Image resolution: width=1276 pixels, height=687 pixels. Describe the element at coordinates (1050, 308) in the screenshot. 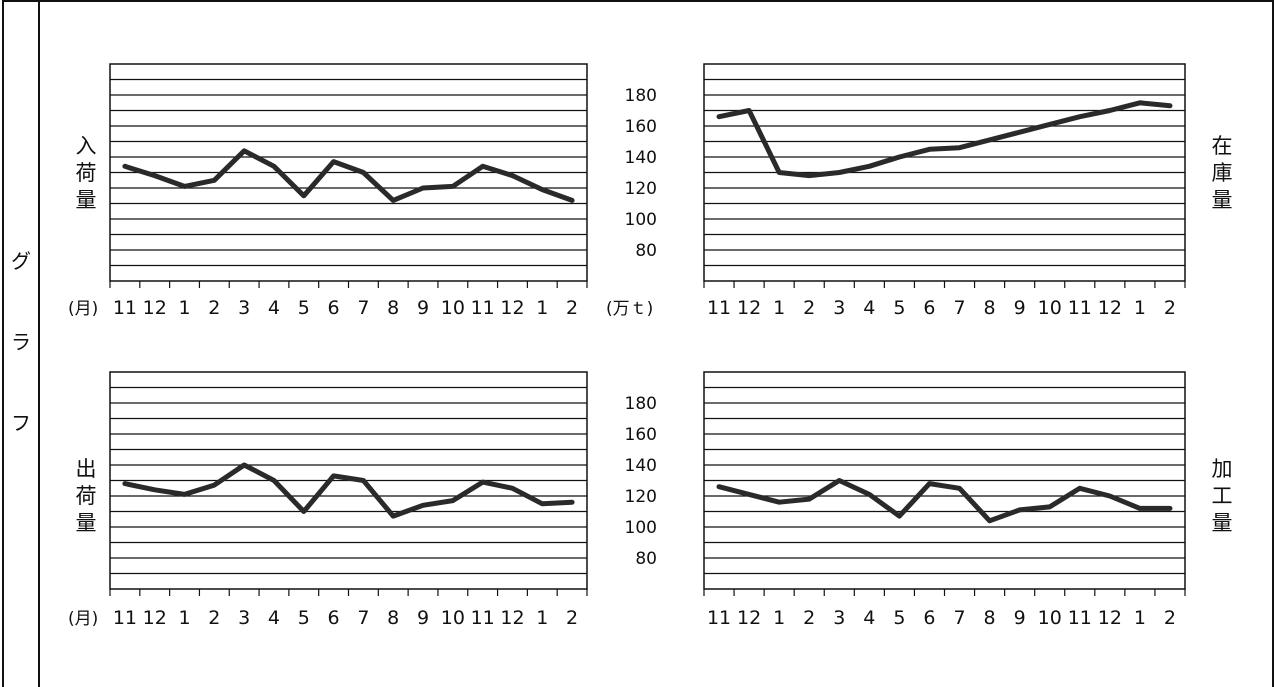

I see `inventory-x-tick-label: 10` at that location.